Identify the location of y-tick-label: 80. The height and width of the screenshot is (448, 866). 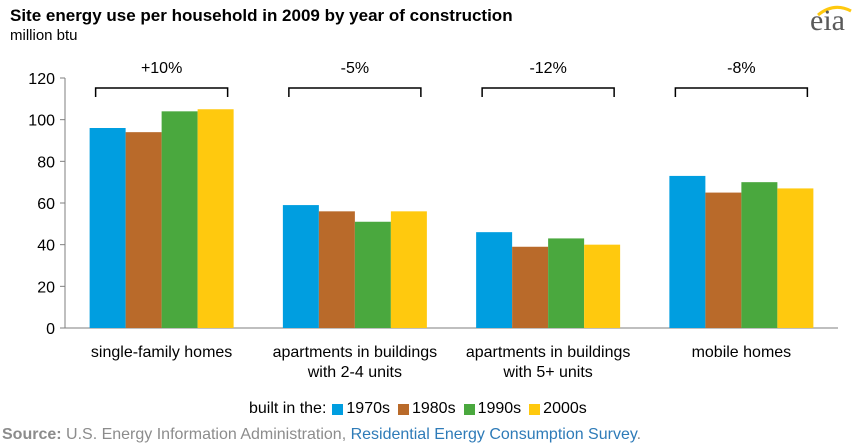
(46, 162).